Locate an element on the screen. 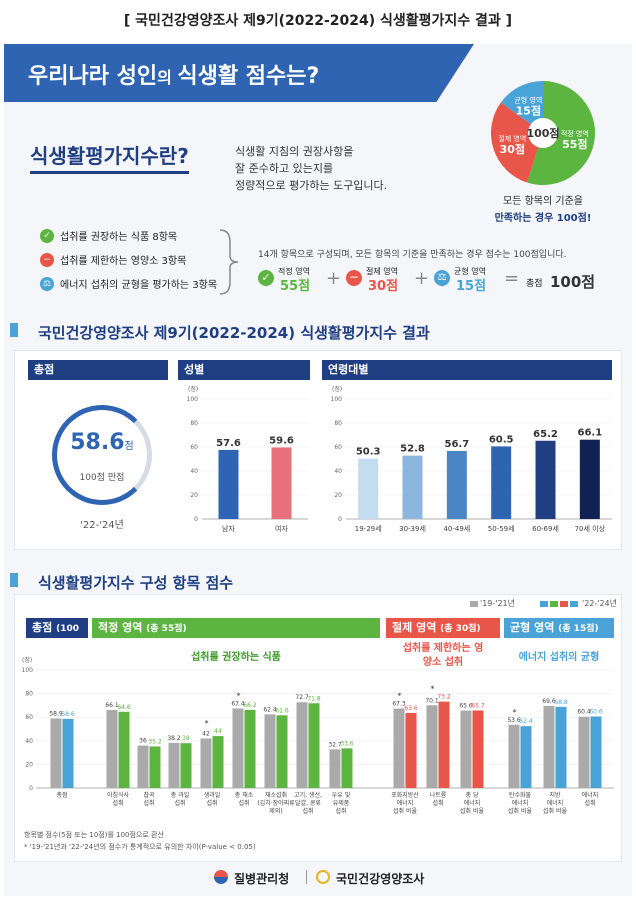 This screenshot has height=901, width=636. x-tick-label: 우유 및 is located at coordinates (341, 795).